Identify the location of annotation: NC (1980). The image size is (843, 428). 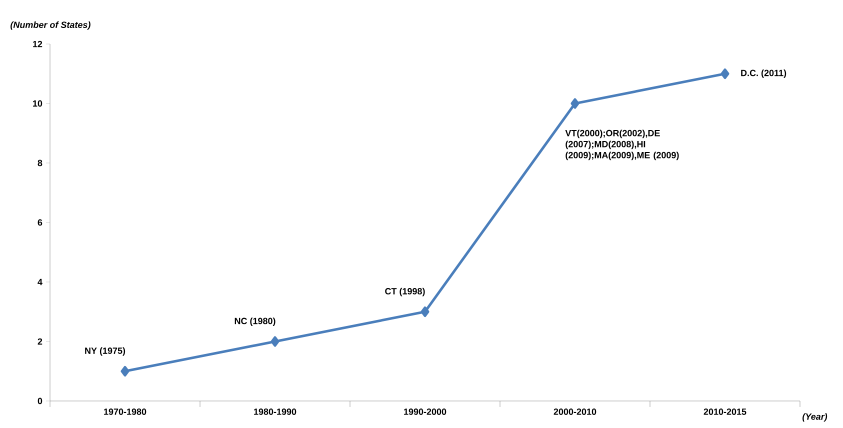
(255, 322).